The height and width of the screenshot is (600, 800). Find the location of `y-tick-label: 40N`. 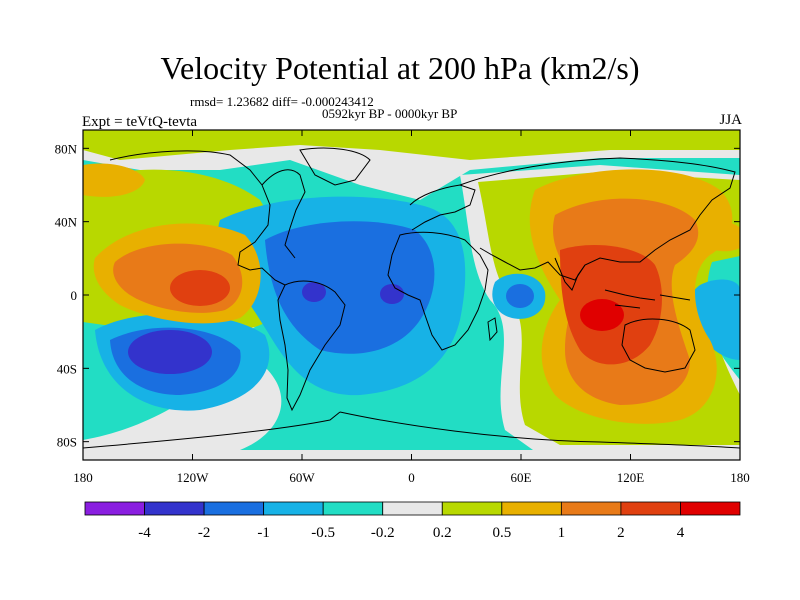

y-tick-label: 40N is located at coordinates (66, 222).